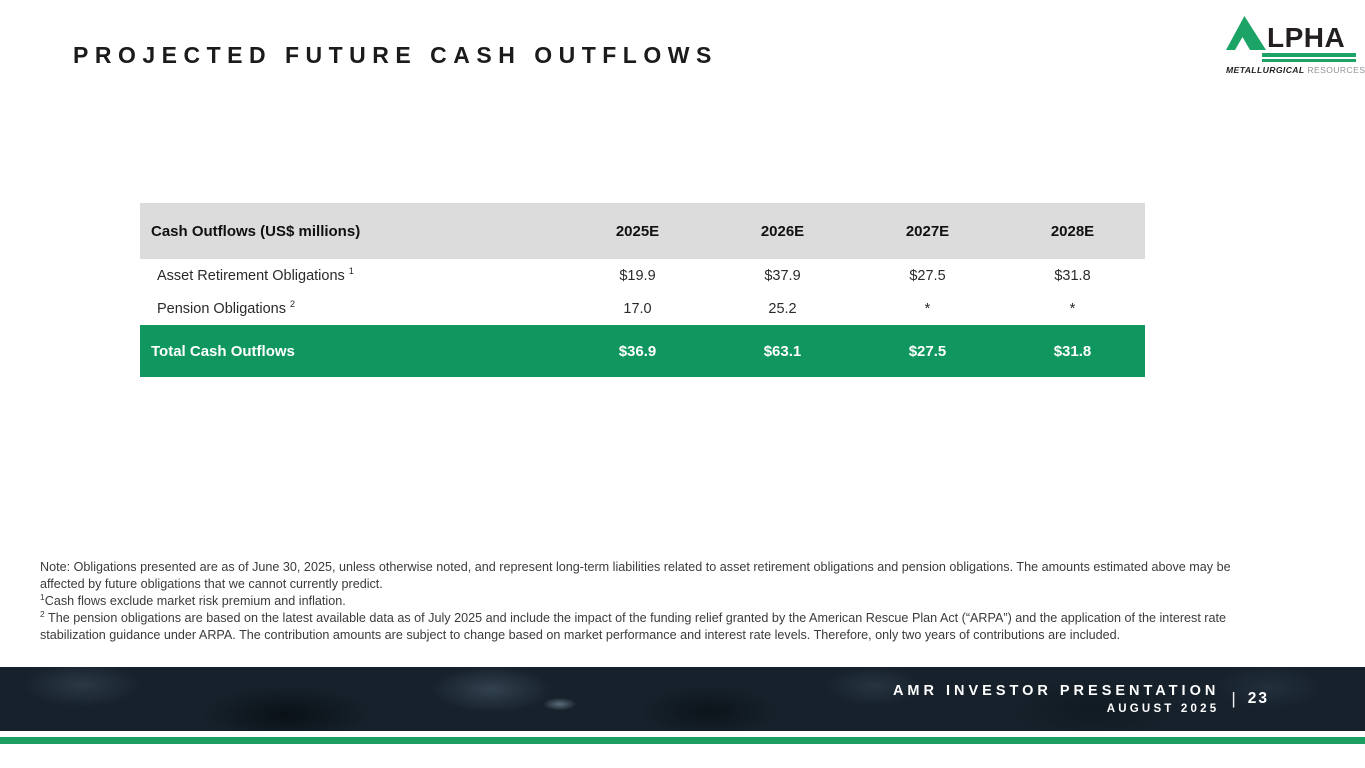 This screenshot has width=1365, height=768. What do you see at coordinates (782, 231) in the screenshot?
I see `table-header-2026e: 2026E` at bounding box center [782, 231].